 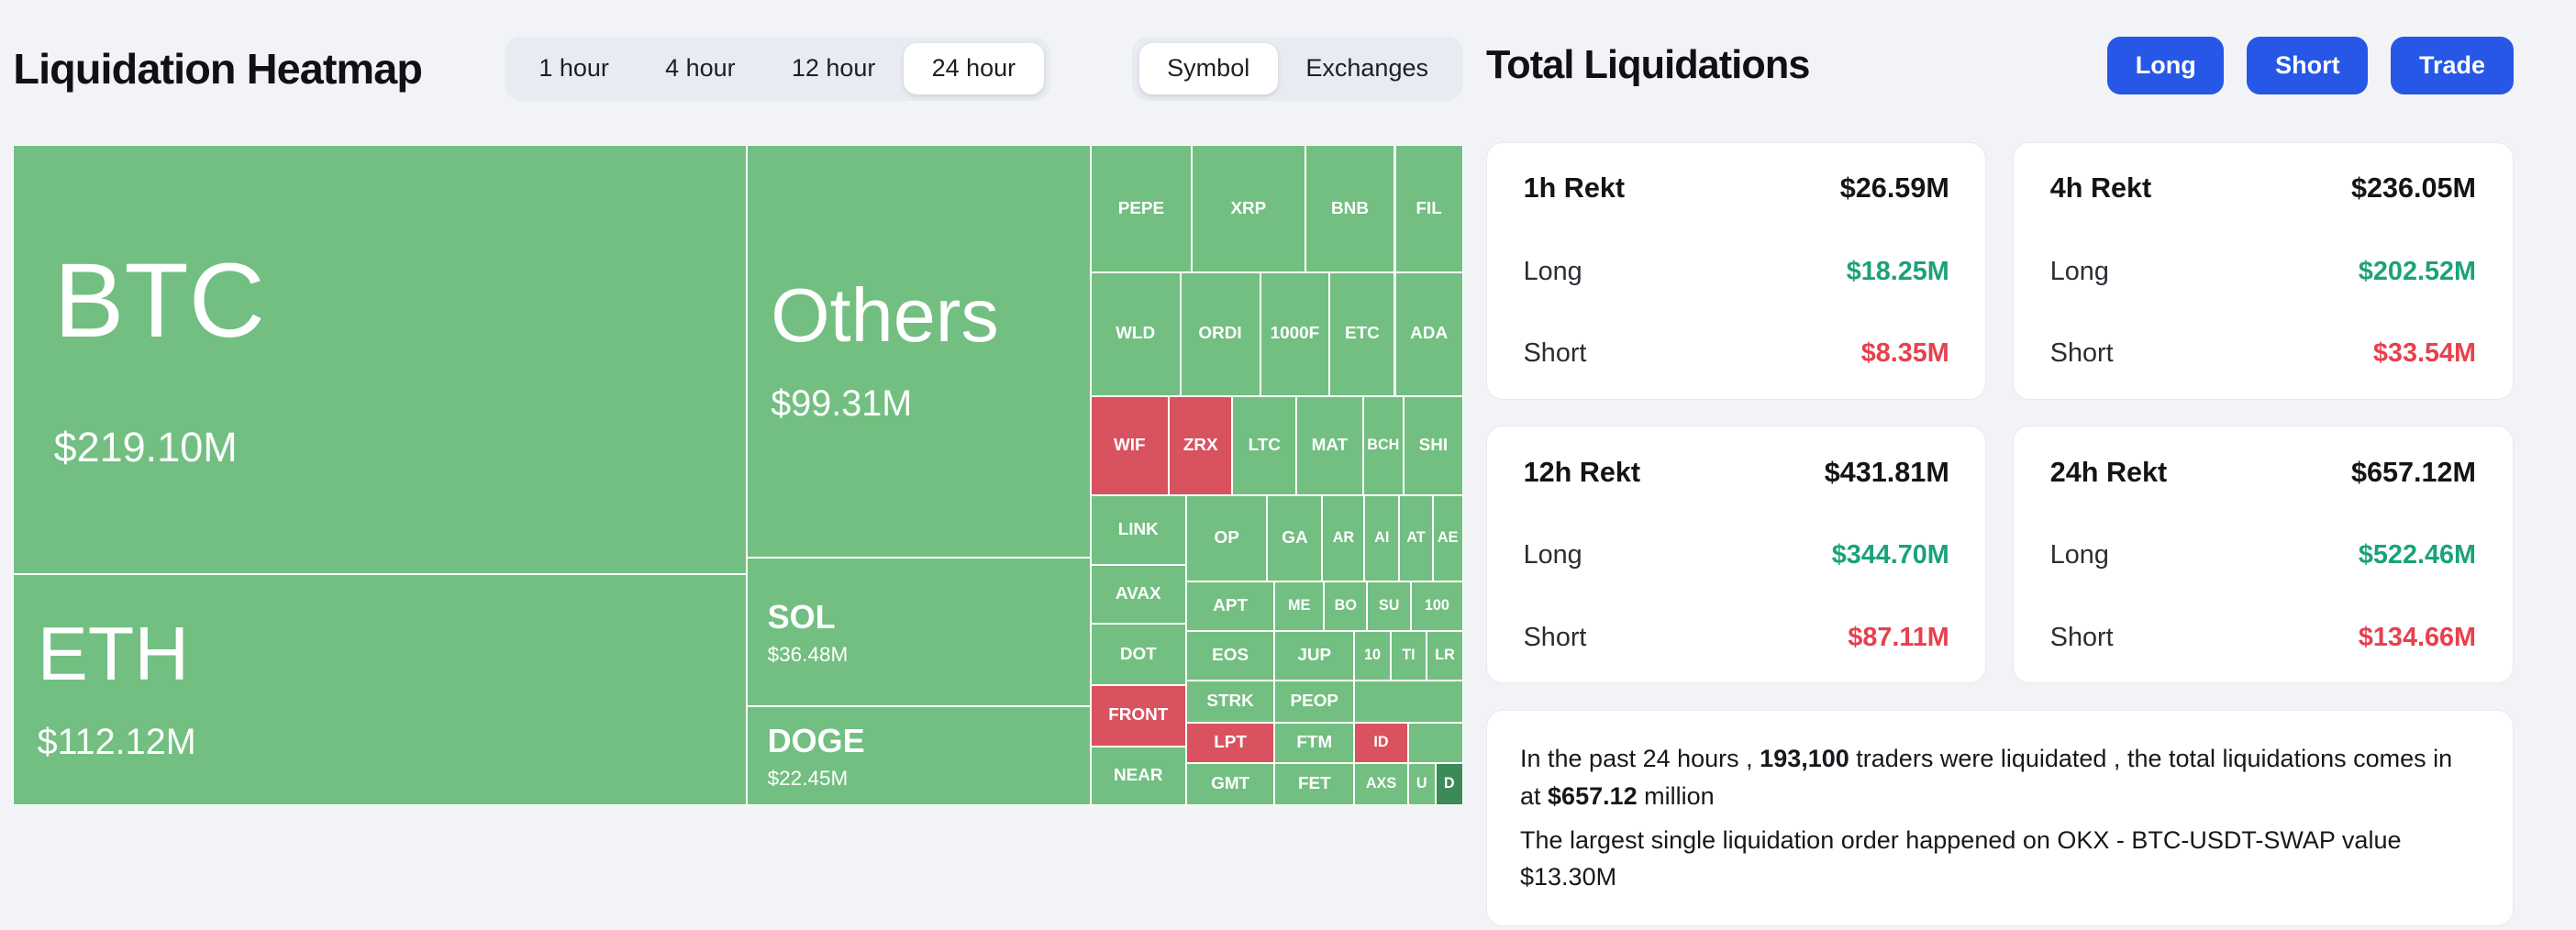 I want to click on cell-label: LTC, so click(x=1264, y=445).